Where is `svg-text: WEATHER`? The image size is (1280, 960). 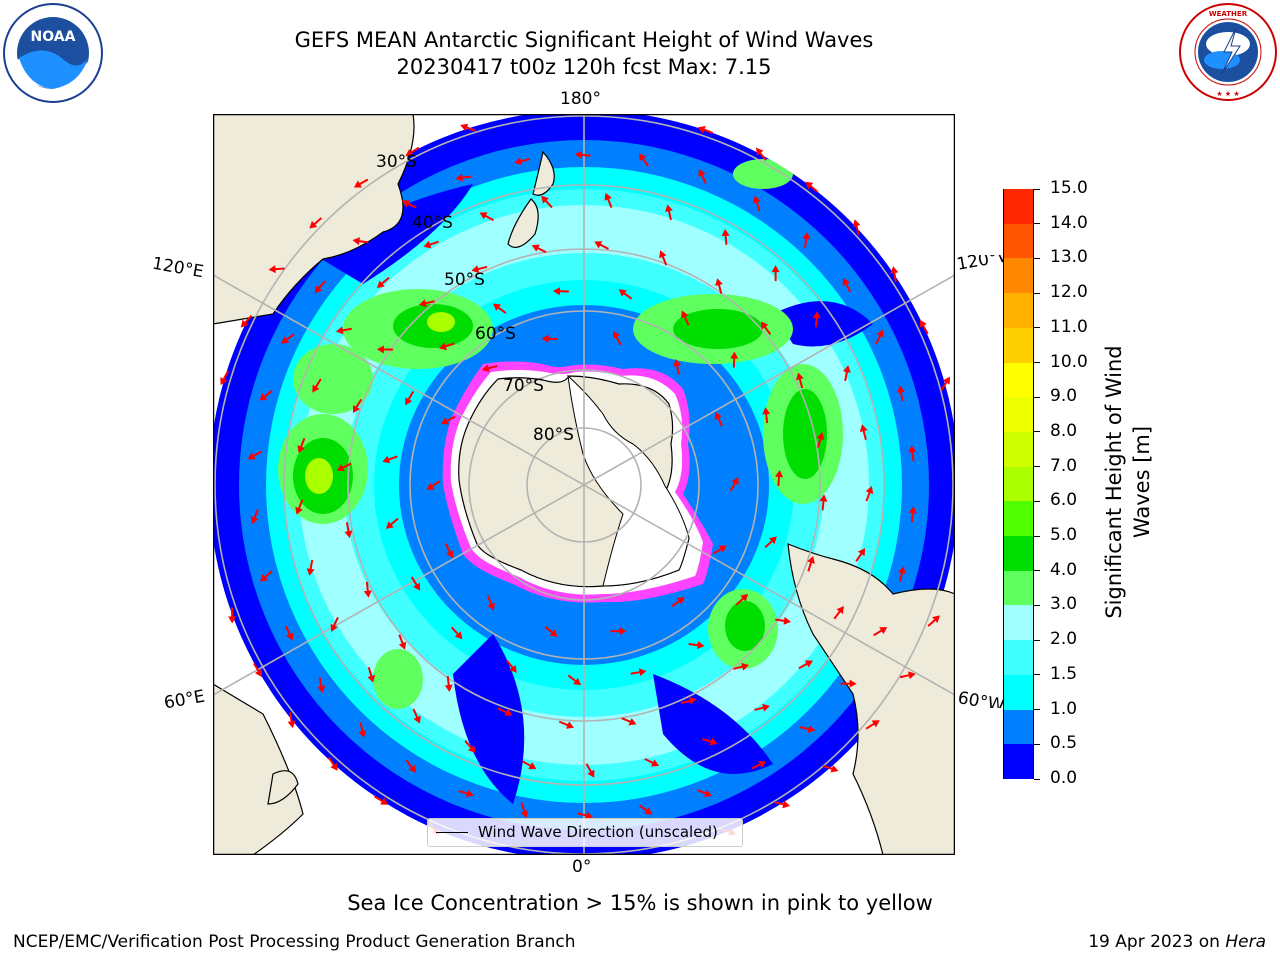
svg-text: WEATHER is located at coordinates (1228, 14).